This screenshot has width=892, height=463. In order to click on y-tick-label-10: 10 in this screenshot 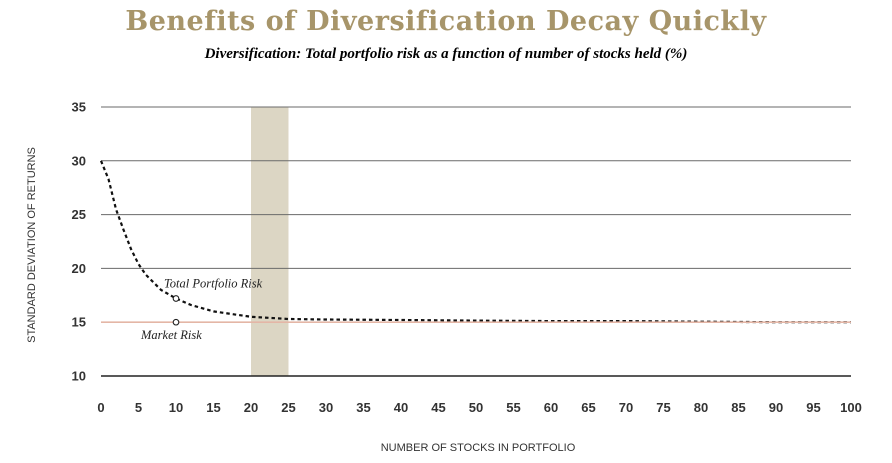, I will do `click(79, 376)`.